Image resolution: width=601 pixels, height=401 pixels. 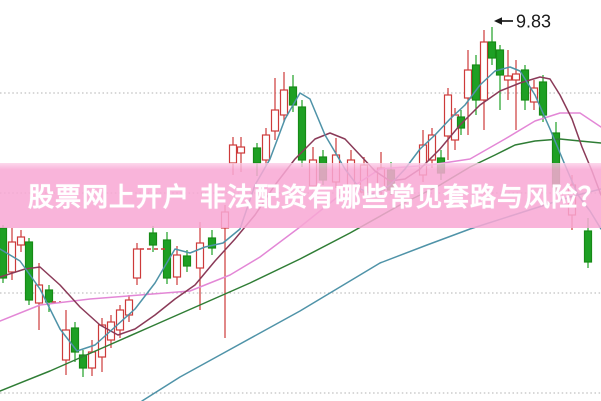 What do you see at coordinates (533, 22) in the screenshot?
I see `price-annotation-label: 9.83` at bounding box center [533, 22].